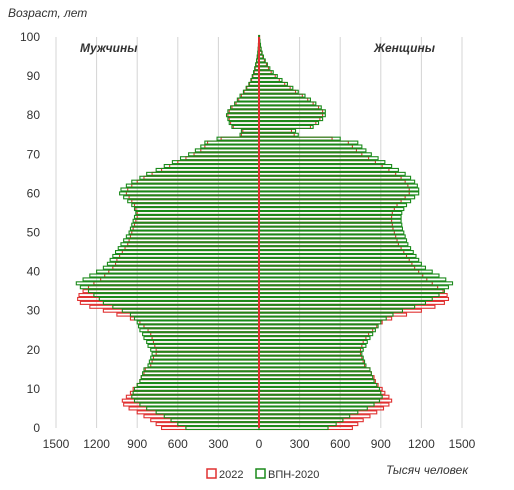 The image size is (514, 490). Describe the element at coordinates (30, 232) in the screenshot. I see `y-tick-labels: 0 10 20 30 40 50 60 70 80 90 100` at that location.